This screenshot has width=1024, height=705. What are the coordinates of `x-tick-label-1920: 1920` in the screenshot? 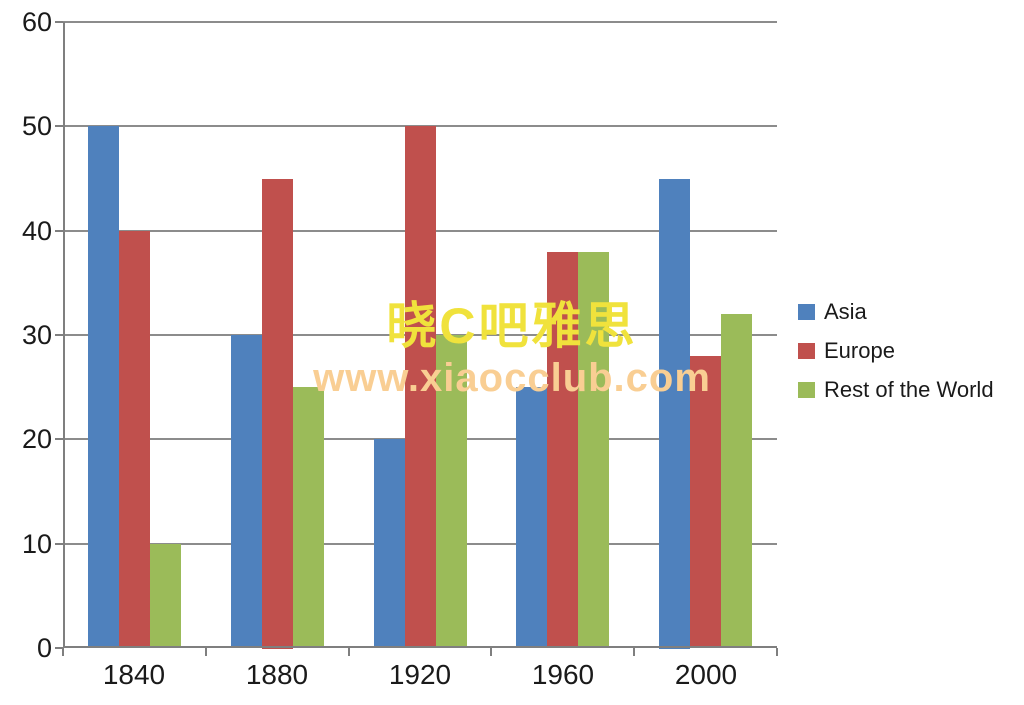 It's located at (420, 674).